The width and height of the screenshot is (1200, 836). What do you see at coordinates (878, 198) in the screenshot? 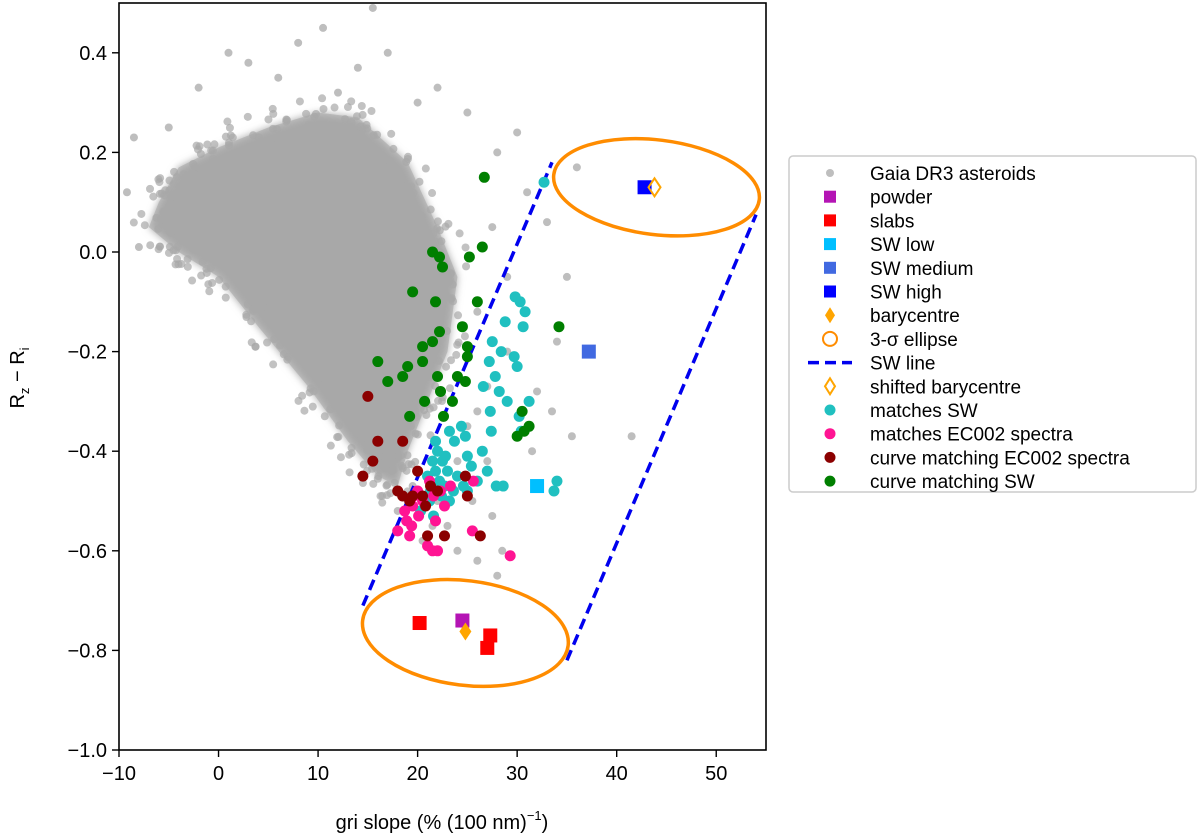
I see `legend-entry: powder` at bounding box center [878, 198].